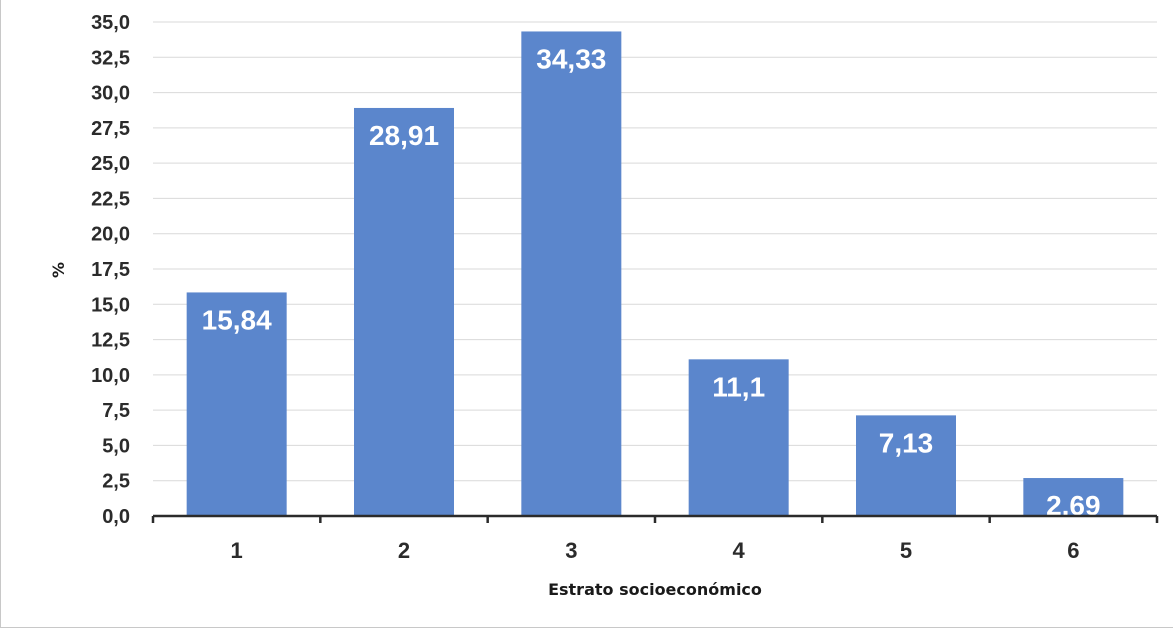  I want to click on y-tick-label: 30,0, so click(110, 94).